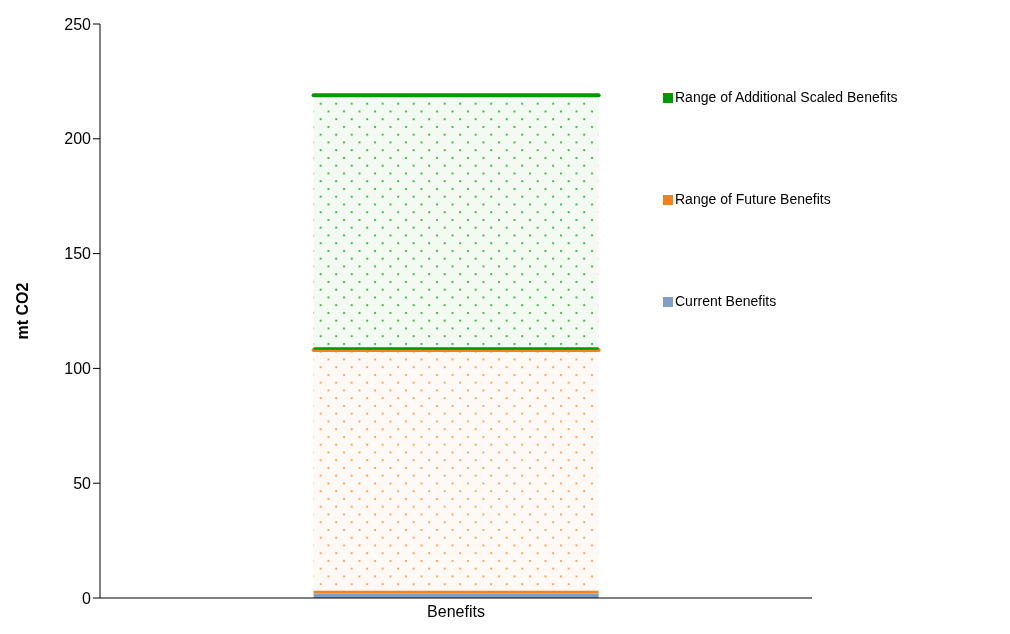  Describe the element at coordinates (78, 254) in the screenshot. I see `y-tick-label: 150` at that location.